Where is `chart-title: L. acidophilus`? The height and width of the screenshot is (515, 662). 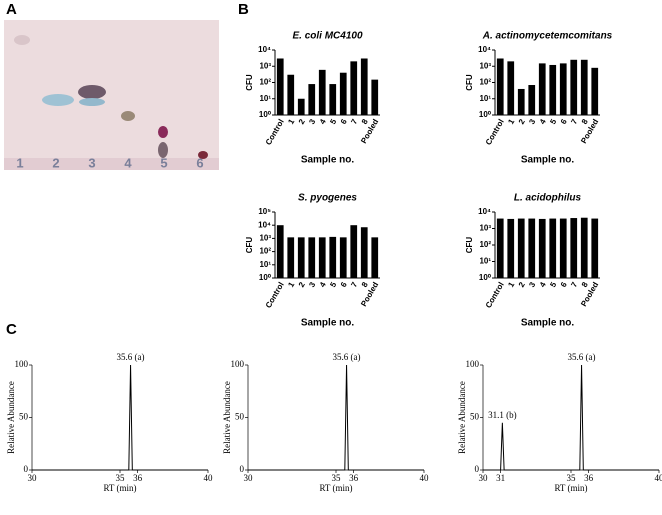
chart-title: L. acidophilus is located at coordinates (548, 198).